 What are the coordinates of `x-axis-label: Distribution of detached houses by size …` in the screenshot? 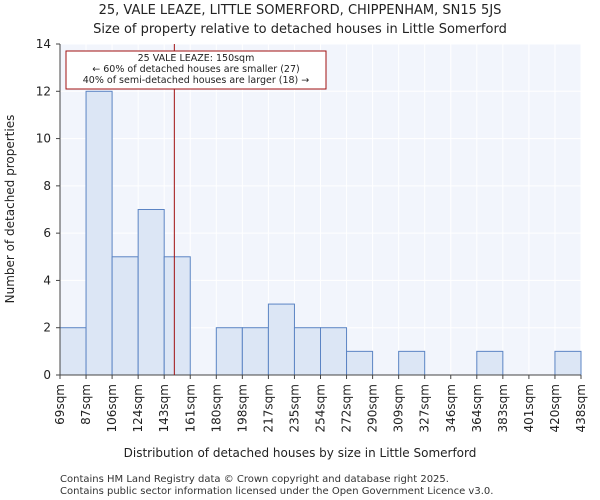 It's located at (300, 453).